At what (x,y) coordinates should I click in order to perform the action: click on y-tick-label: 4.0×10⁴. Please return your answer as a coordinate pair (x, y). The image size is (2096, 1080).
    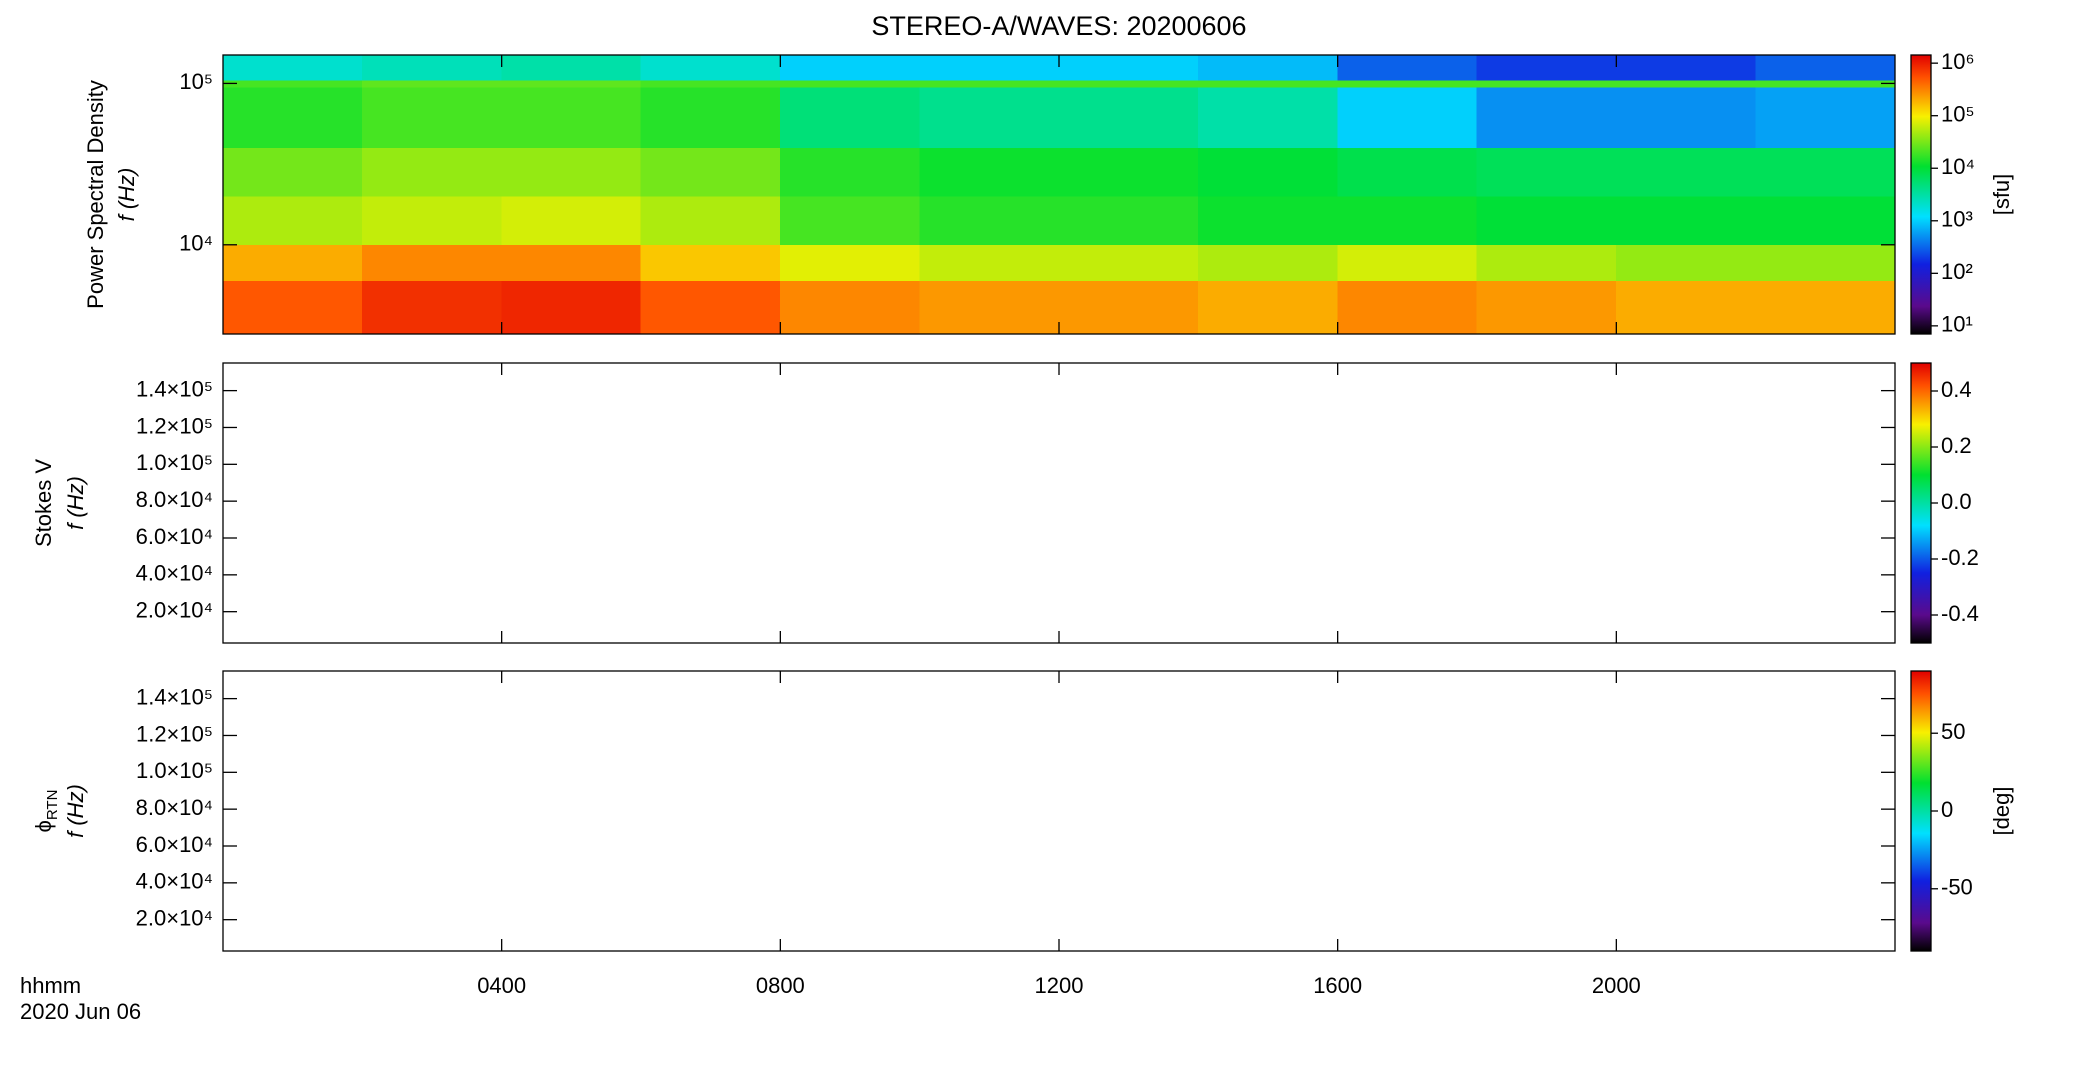
    Looking at the image, I should click on (174, 881).